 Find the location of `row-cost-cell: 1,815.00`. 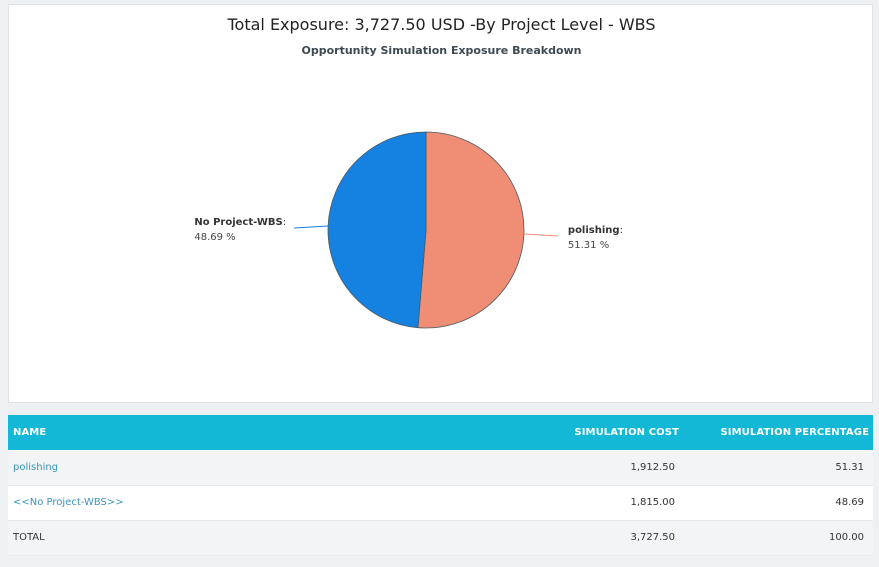

row-cost-cell: 1,815.00 is located at coordinates (610, 503).